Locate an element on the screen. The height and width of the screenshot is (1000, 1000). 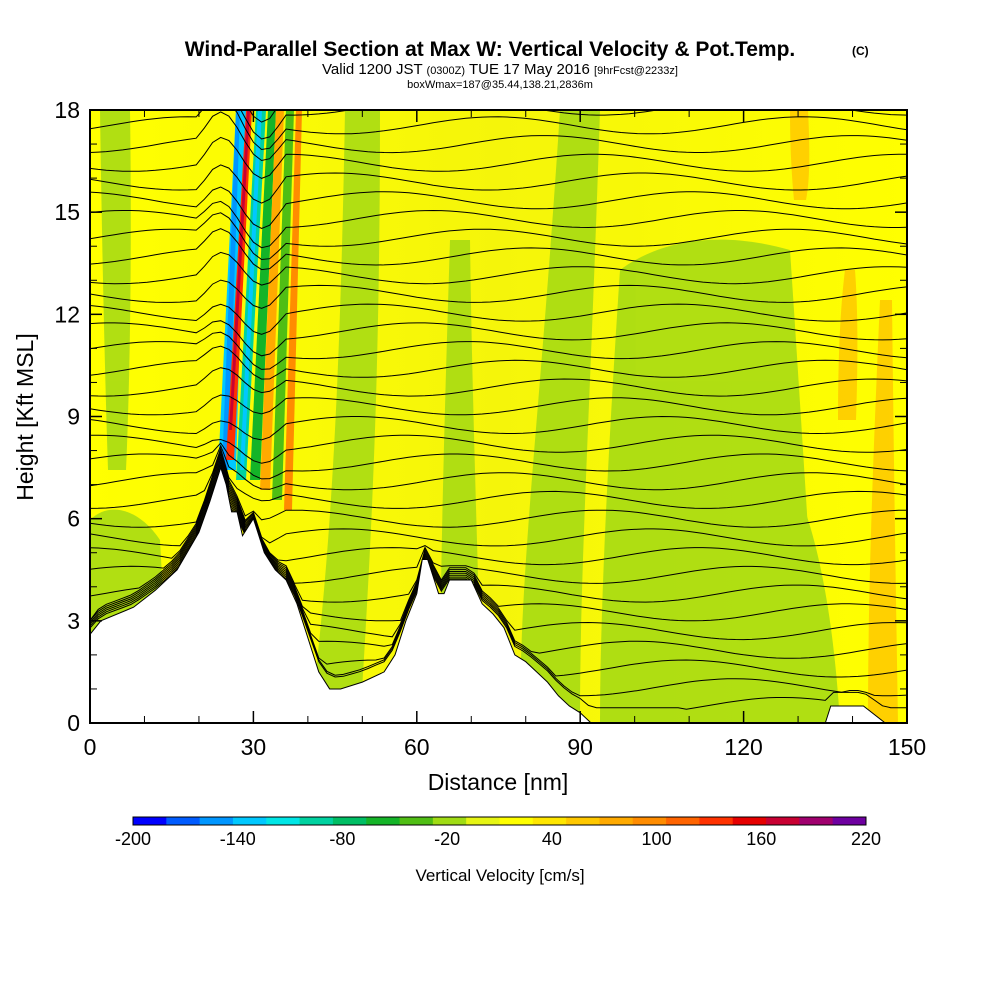
colorbar-tick-label: -140 is located at coordinates (238, 839).